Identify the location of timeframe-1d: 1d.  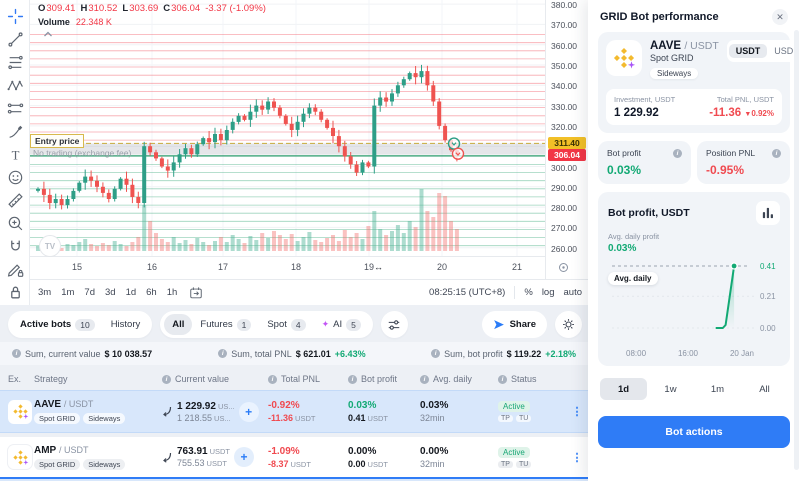
(131, 292).